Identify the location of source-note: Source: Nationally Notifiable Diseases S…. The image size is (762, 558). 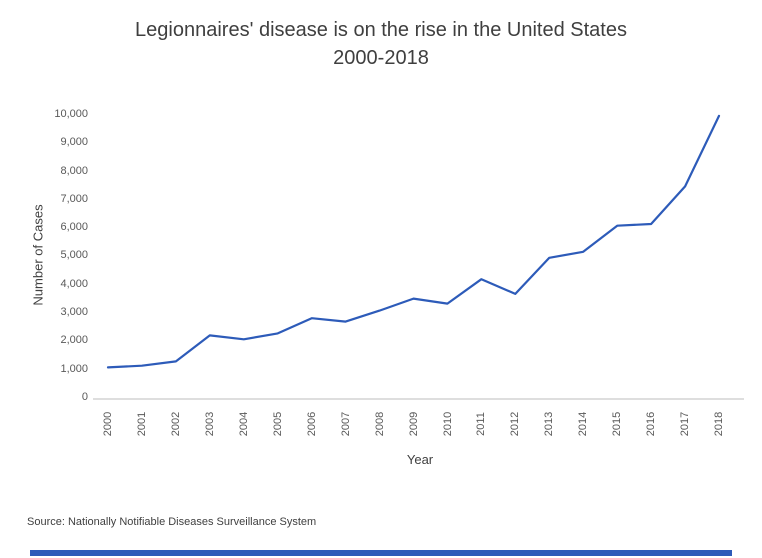
(172, 522).